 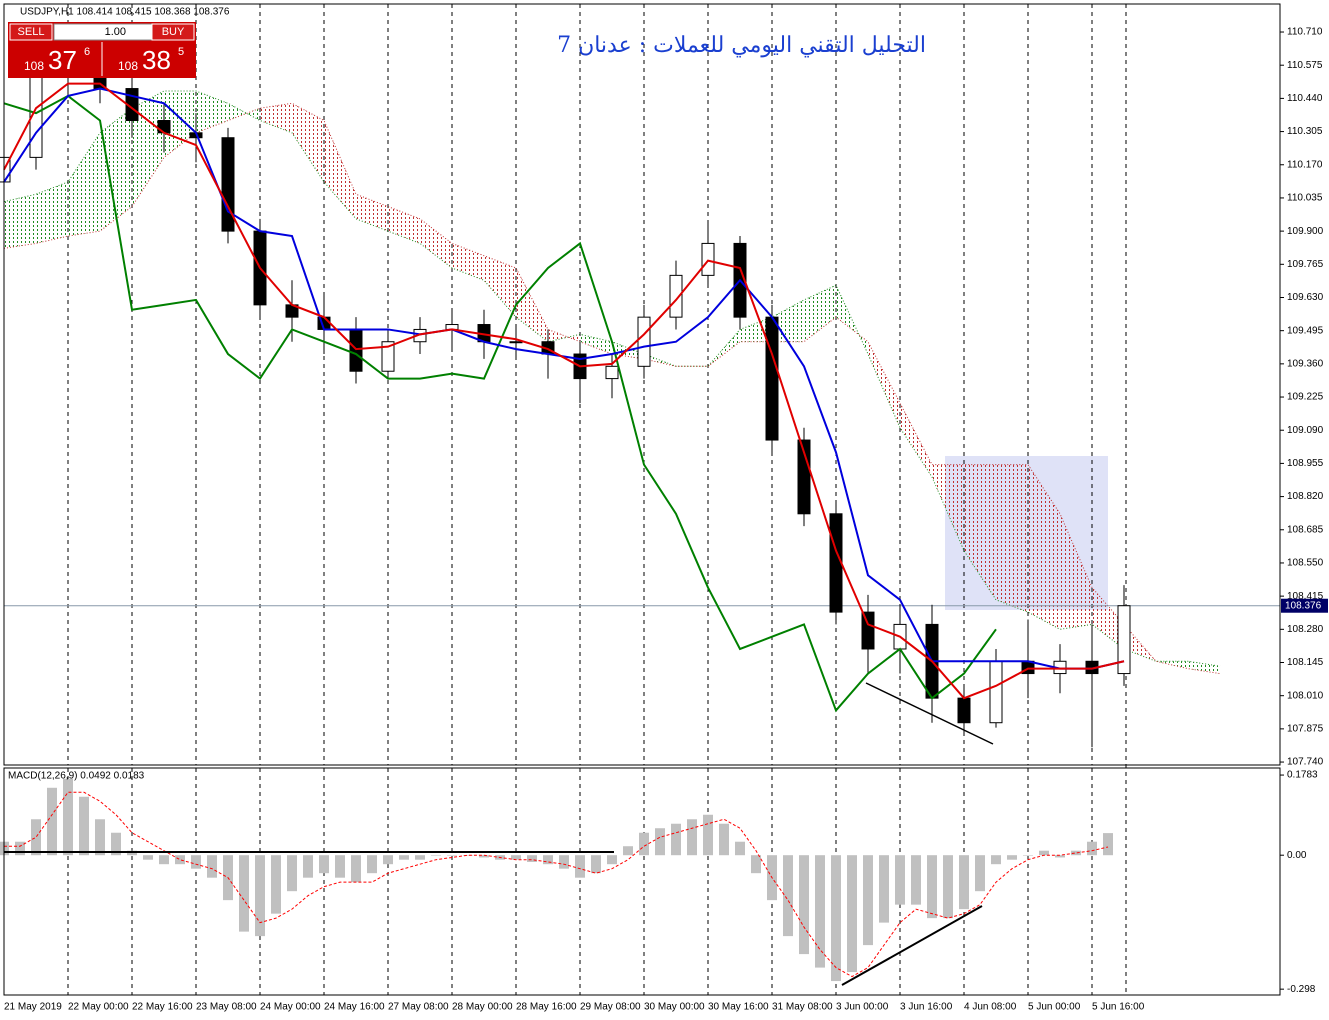 What do you see at coordinates (115, 32) in the screenshot?
I see `lot-value: 1.00` at bounding box center [115, 32].